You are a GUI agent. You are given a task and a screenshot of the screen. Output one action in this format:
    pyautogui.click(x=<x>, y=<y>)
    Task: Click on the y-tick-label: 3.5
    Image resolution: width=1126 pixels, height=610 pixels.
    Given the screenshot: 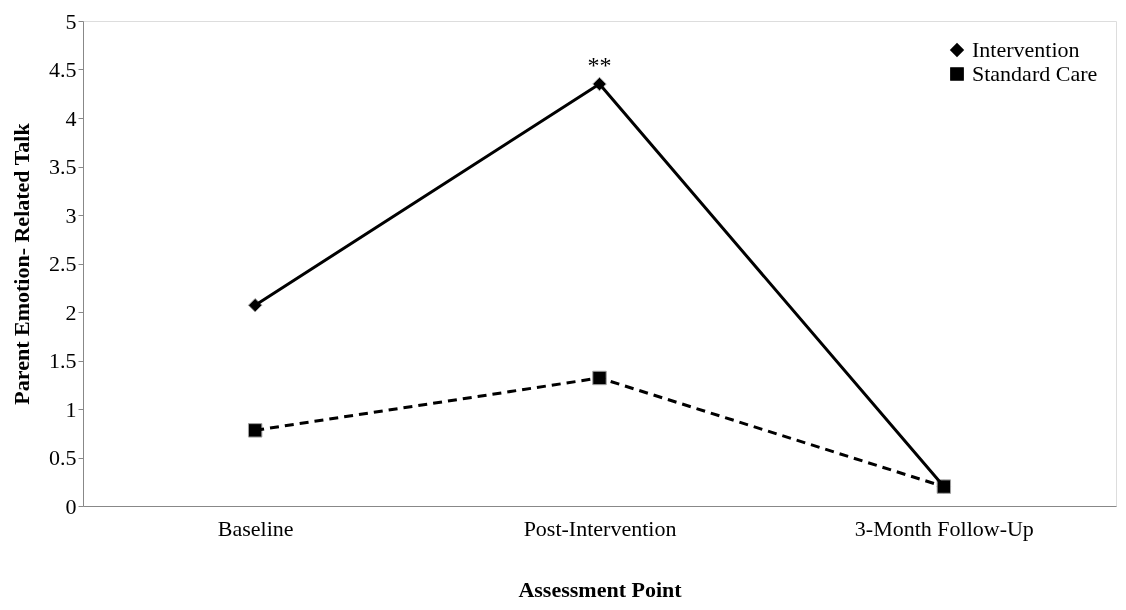 What is the action you would take?
    pyautogui.click(x=63, y=166)
    